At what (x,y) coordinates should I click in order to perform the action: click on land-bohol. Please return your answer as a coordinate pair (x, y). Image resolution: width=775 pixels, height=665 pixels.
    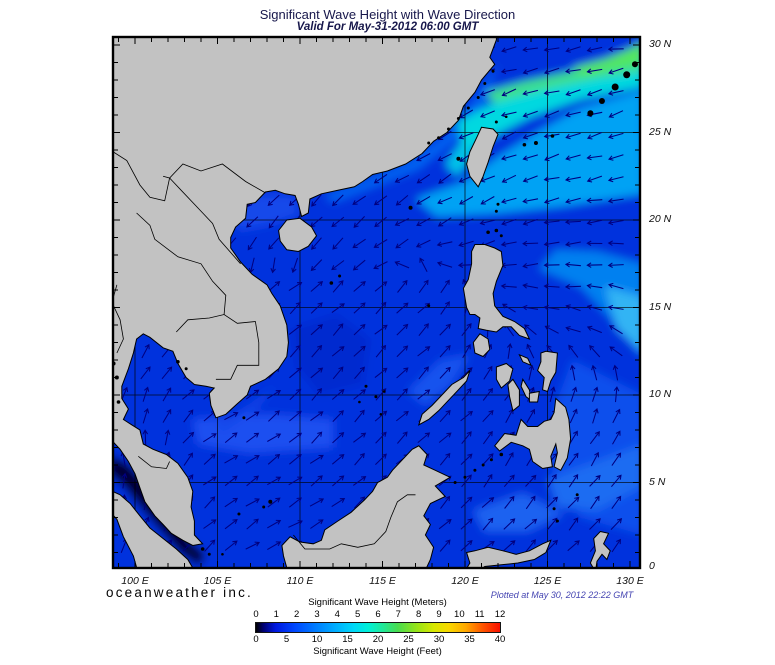
    Looking at the image, I should click on (534, 396).